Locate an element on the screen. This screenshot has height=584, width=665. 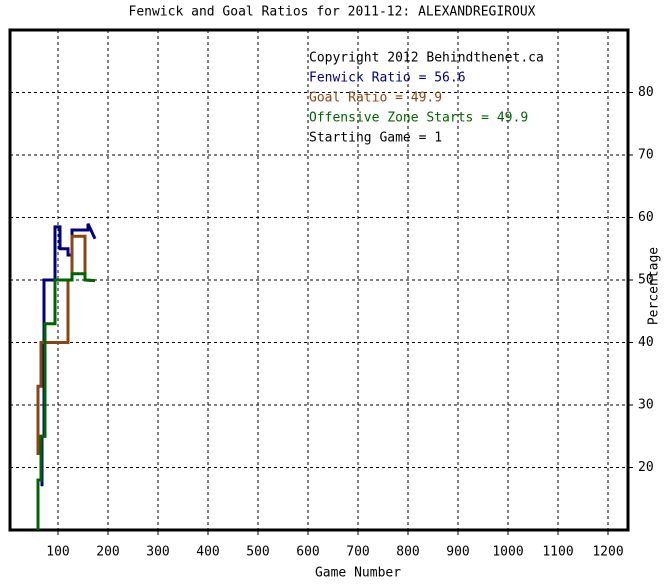
y-tick-label: 60 is located at coordinates (646, 217).